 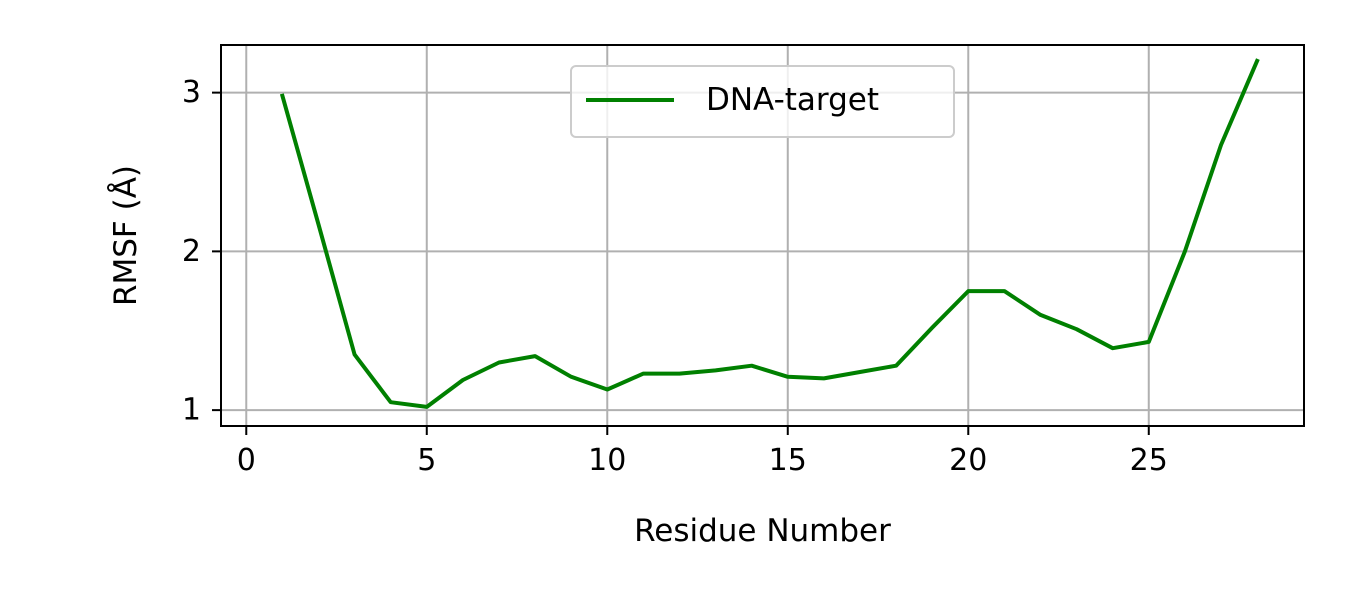 What do you see at coordinates (126, 235) in the screenshot?
I see `y-axis-title: RMSF (Å)` at bounding box center [126, 235].